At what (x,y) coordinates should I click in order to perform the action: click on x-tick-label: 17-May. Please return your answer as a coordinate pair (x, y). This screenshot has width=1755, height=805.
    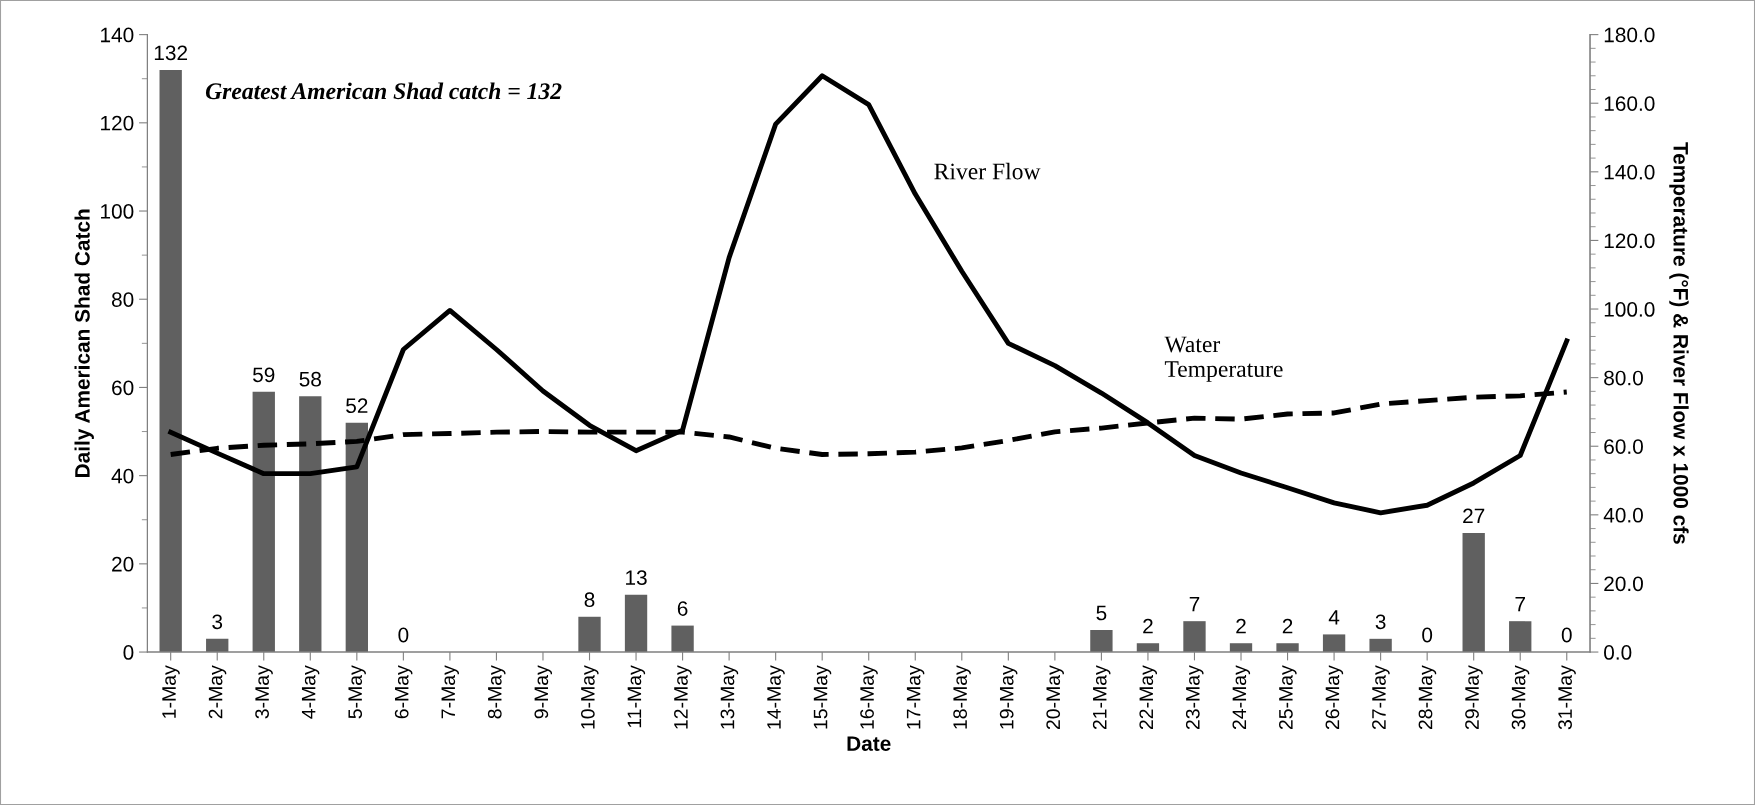
    Looking at the image, I should click on (915, 697).